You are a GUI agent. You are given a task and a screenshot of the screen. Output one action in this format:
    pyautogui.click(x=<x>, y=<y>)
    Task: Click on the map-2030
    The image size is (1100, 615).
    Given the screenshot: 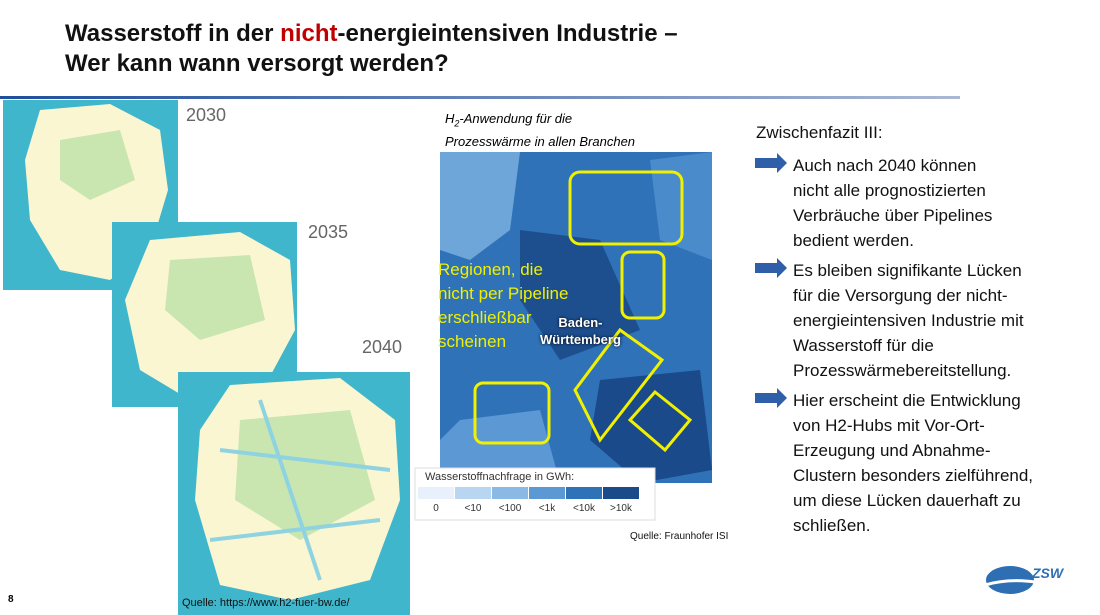 What is the action you would take?
    pyautogui.click(x=90, y=195)
    